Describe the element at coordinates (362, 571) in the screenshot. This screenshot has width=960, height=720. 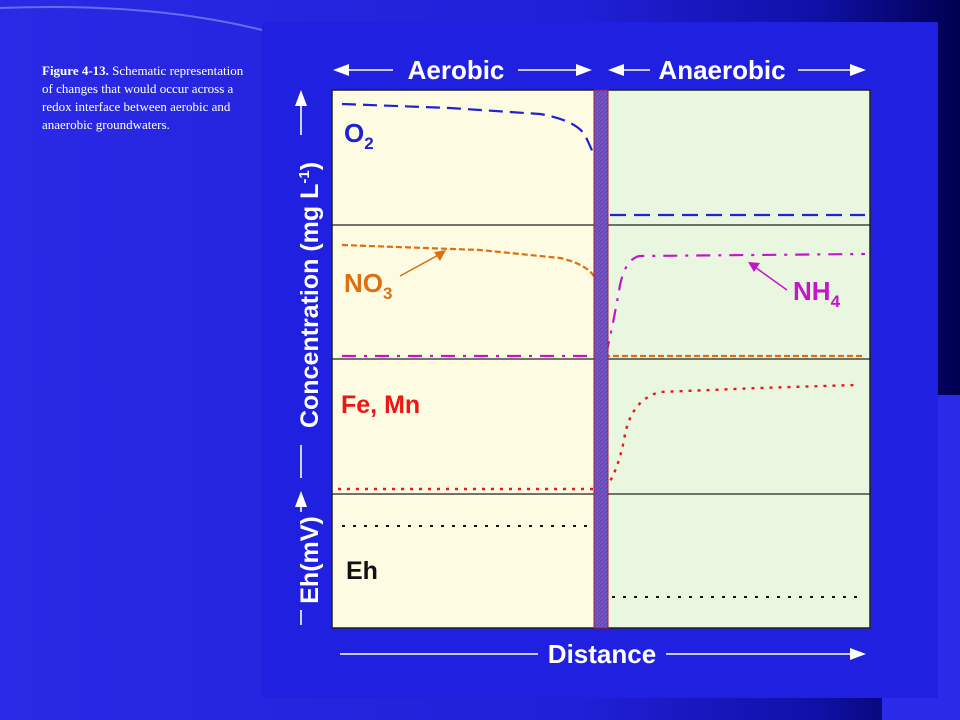
I see `eh-label: Eh` at that location.